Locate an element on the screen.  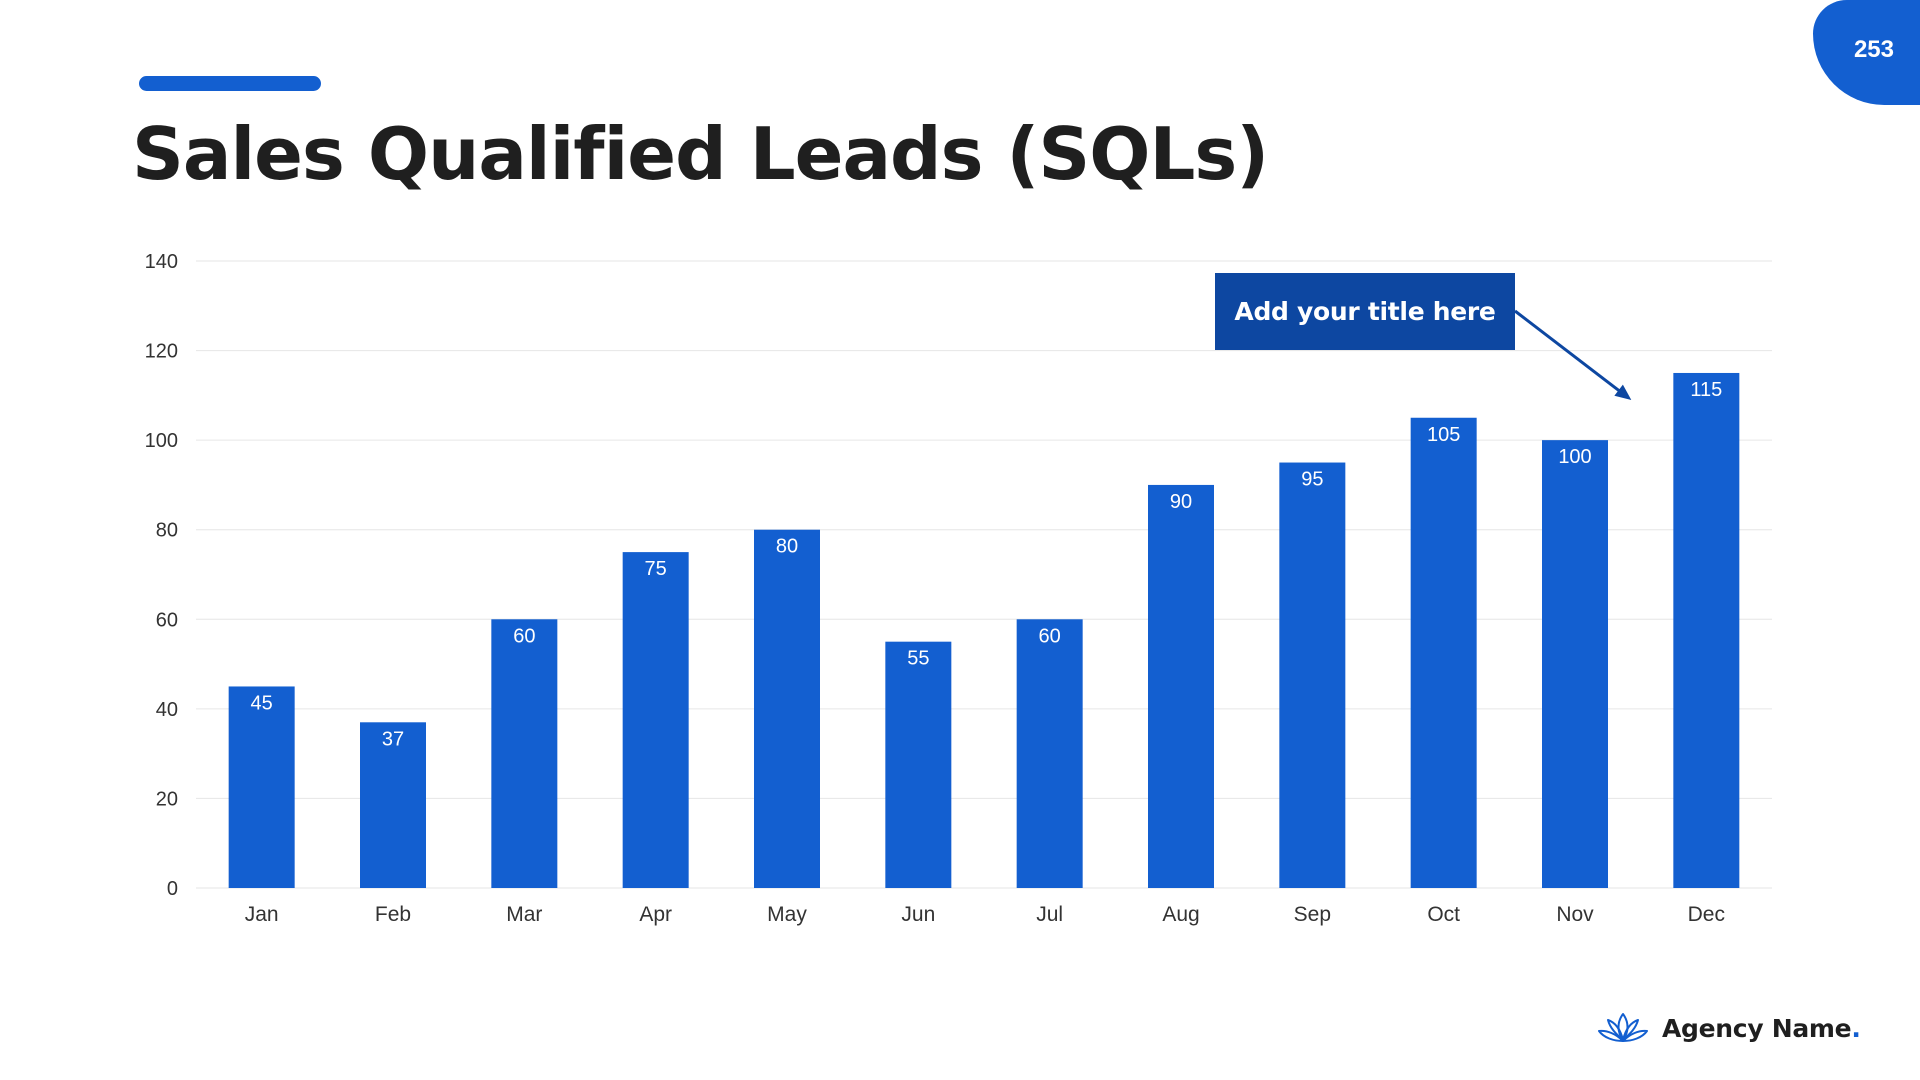
page-title: Sales Qualified Leads (SQLs) is located at coordinates (700, 154).